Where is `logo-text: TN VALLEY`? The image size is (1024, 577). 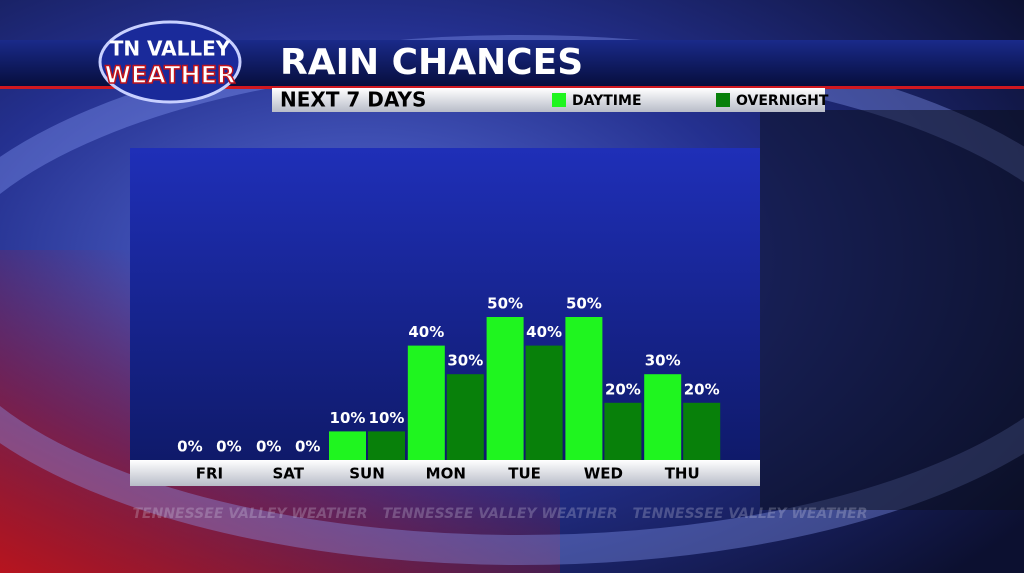
logo-text: TN VALLEY is located at coordinates (170, 49).